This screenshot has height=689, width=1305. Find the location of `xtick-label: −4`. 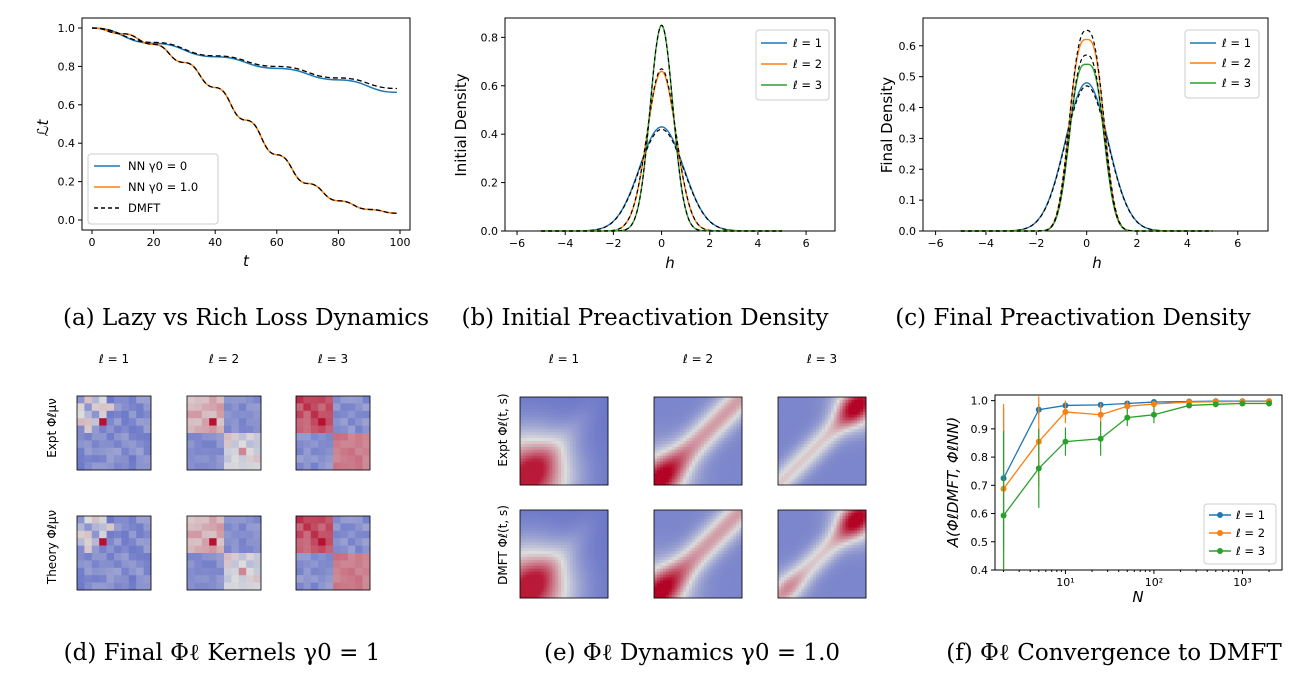

xtick-label: −4 is located at coordinates (986, 243).